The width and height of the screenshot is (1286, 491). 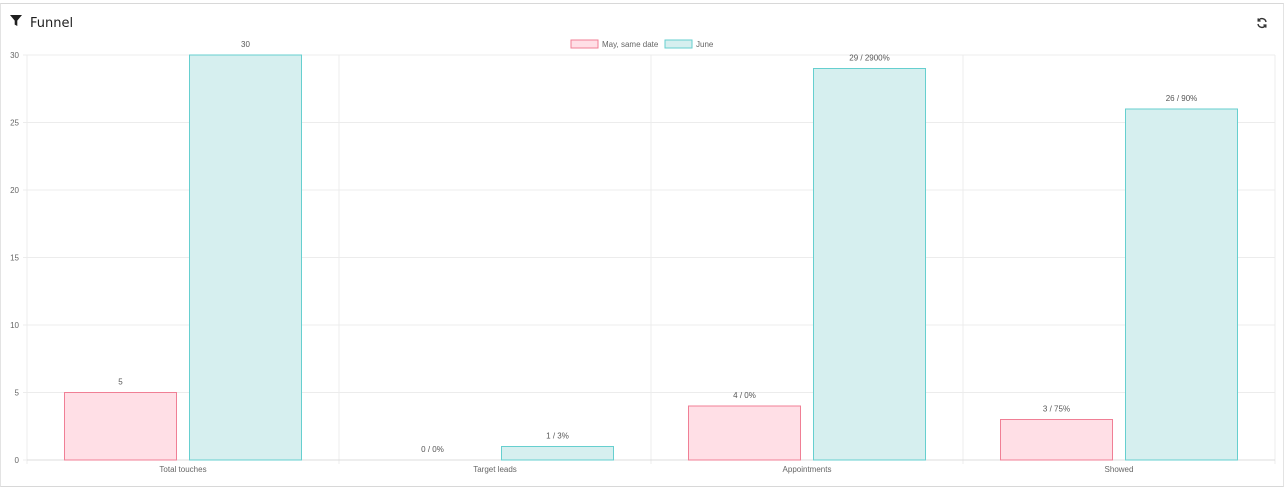 I want to click on legend-label-may: May, same date, so click(x=630, y=44).